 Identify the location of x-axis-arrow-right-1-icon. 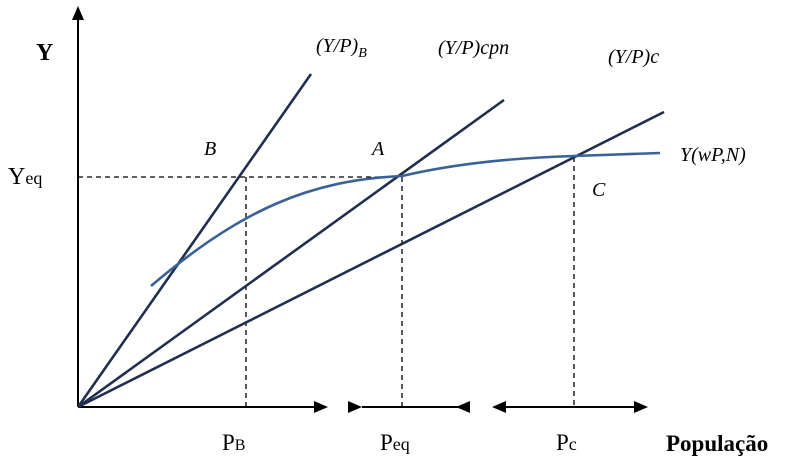
(321, 407).